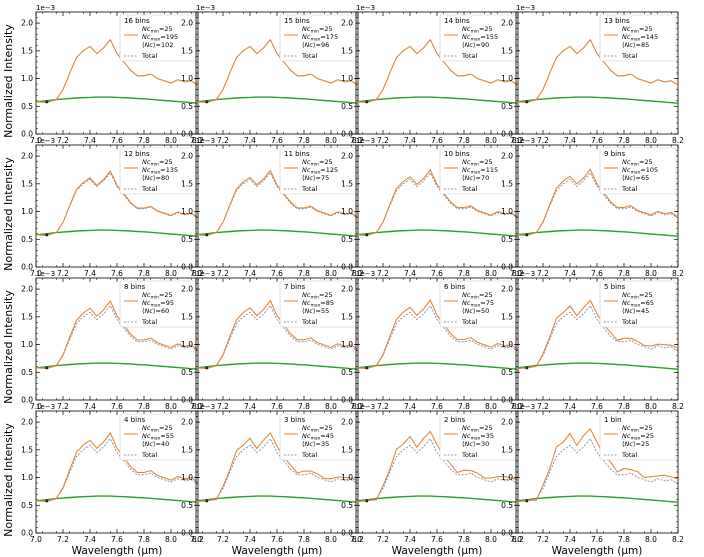 Image resolution: width=704 pixels, height=557 pixels. I want to click on legend-nc-max: Ncmax=65, so click(638, 304).